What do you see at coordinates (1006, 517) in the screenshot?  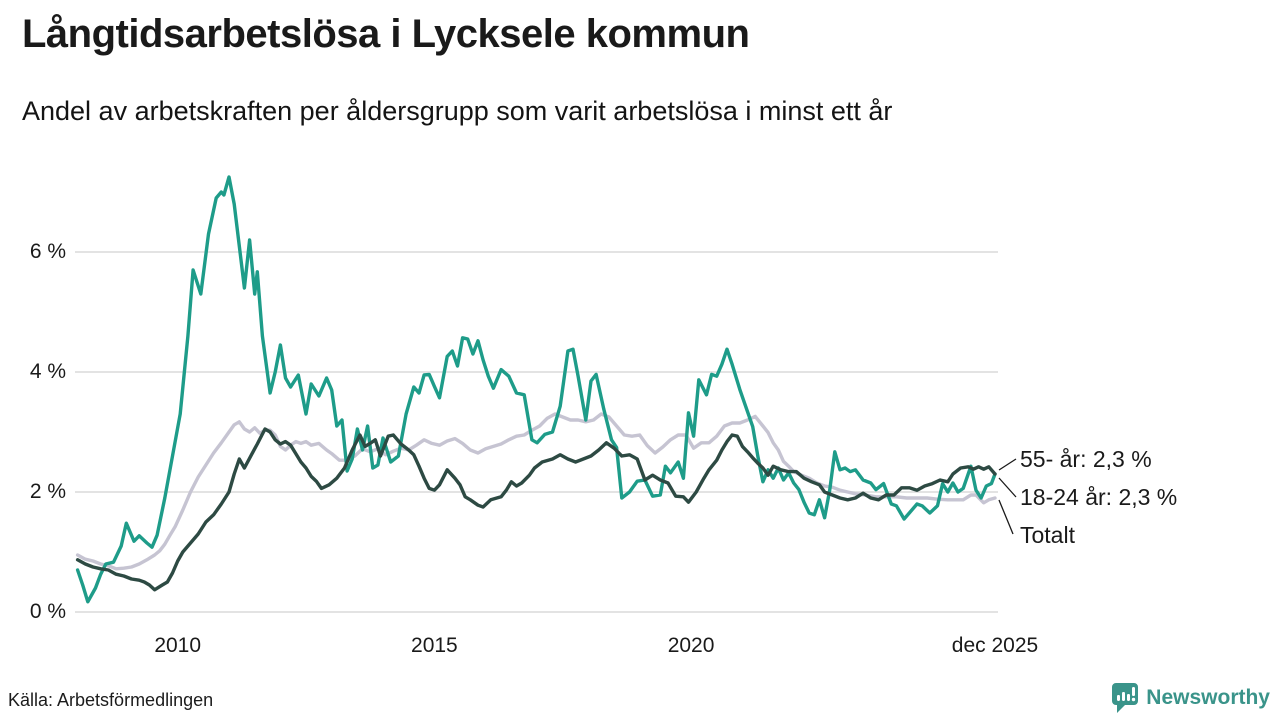 I see `connector-totalt-line` at bounding box center [1006, 517].